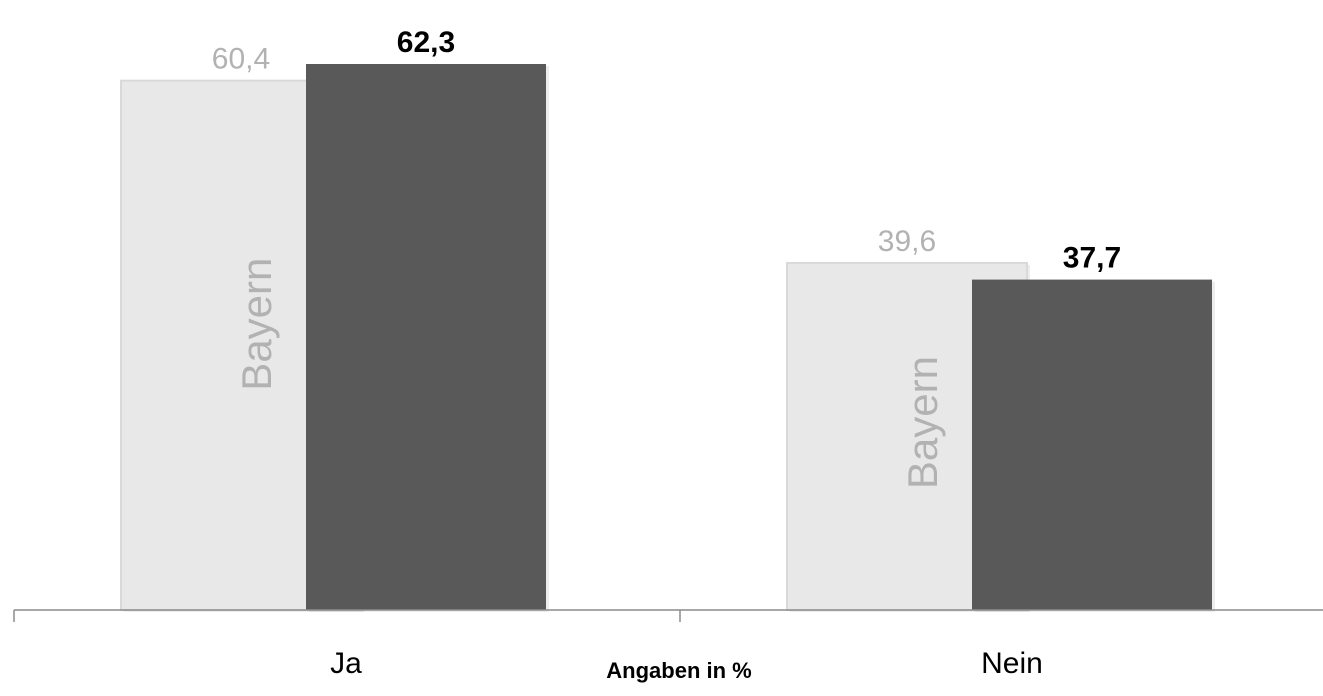 The width and height of the screenshot is (1323, 696). Describe the element at coordinates (907, 241) in the screenshot. I see `data-label-nein-series-1: 39,6` at that location.